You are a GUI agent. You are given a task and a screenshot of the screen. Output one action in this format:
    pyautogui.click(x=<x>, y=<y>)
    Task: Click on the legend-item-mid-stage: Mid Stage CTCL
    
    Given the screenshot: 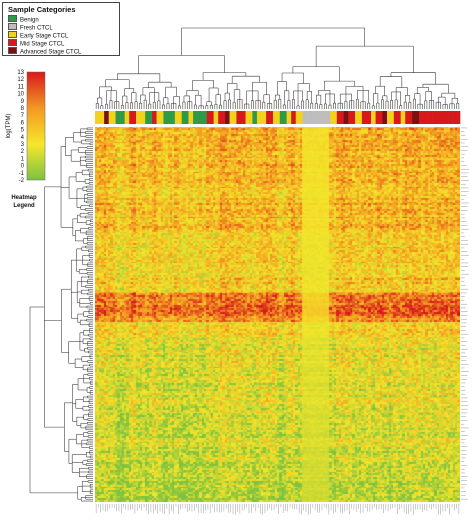 What is the action you would take?
    pyautogui.click(x=36, y=43)
    